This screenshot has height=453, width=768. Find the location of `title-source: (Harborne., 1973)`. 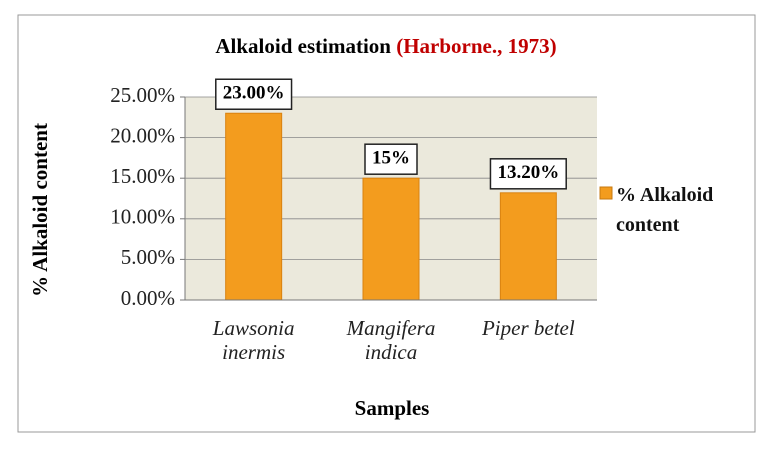

title-source: (Harborne., 1973) is located at coordinates (476, 46).